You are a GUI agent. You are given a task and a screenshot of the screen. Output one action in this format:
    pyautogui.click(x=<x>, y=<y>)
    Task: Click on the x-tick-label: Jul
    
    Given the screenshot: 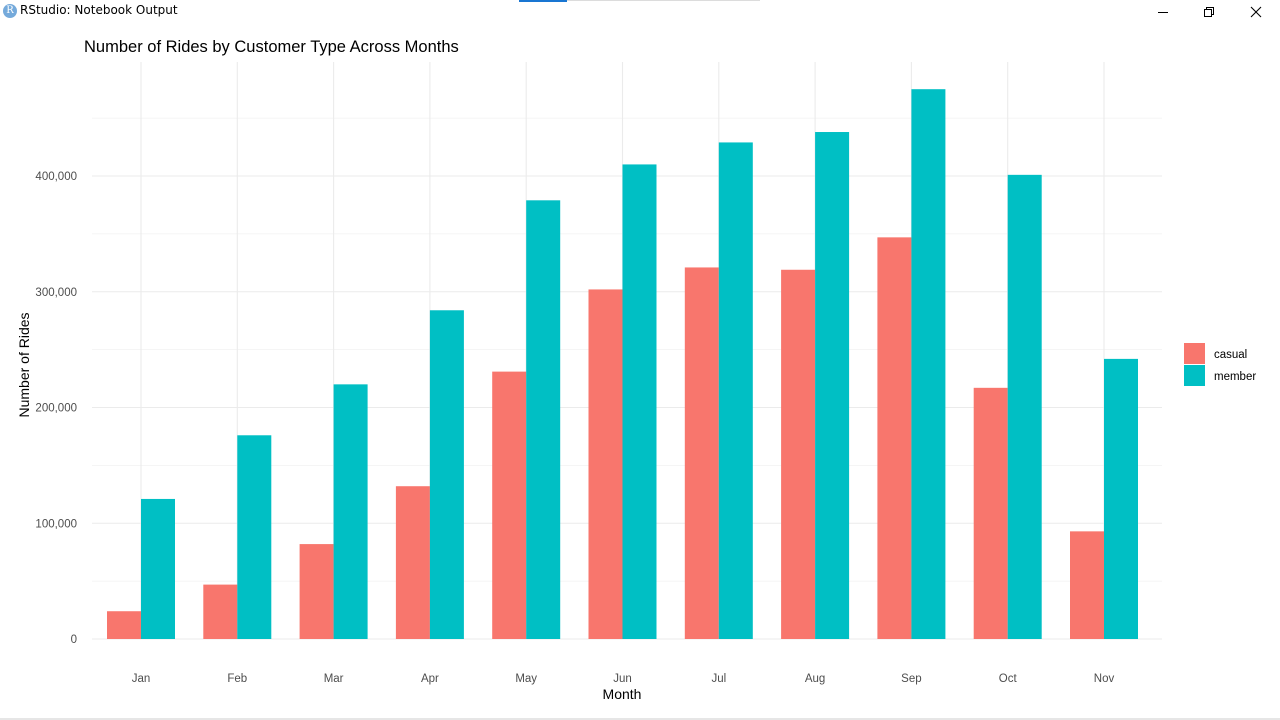 What is the action you would take?
    pyautogui.click(x=718, y=679)
    